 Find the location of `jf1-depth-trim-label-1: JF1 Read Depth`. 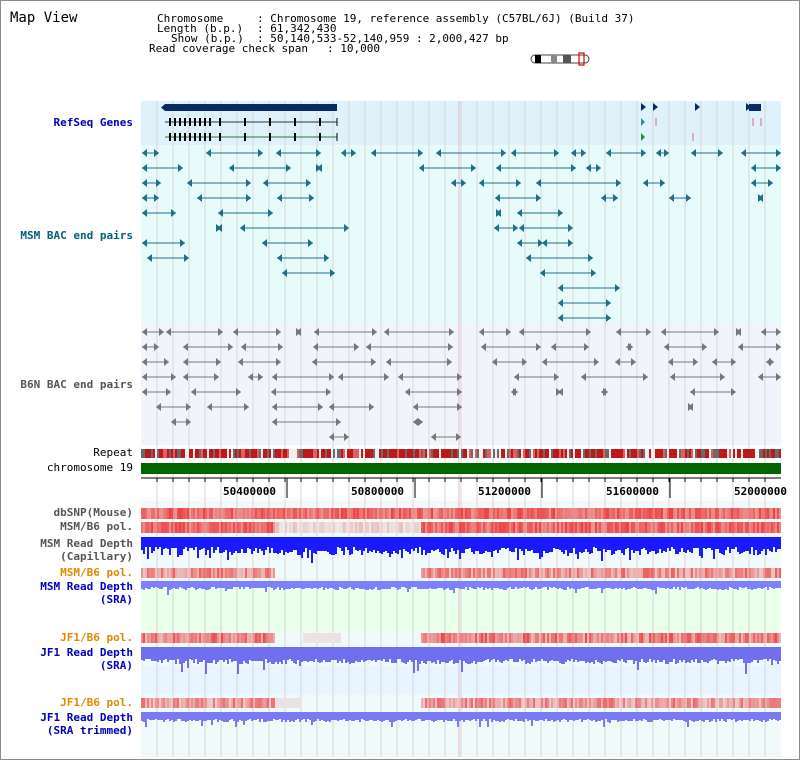

jf1-depth-trim-label-1: JF1 Read Depth is located at coordinates (86, 717).